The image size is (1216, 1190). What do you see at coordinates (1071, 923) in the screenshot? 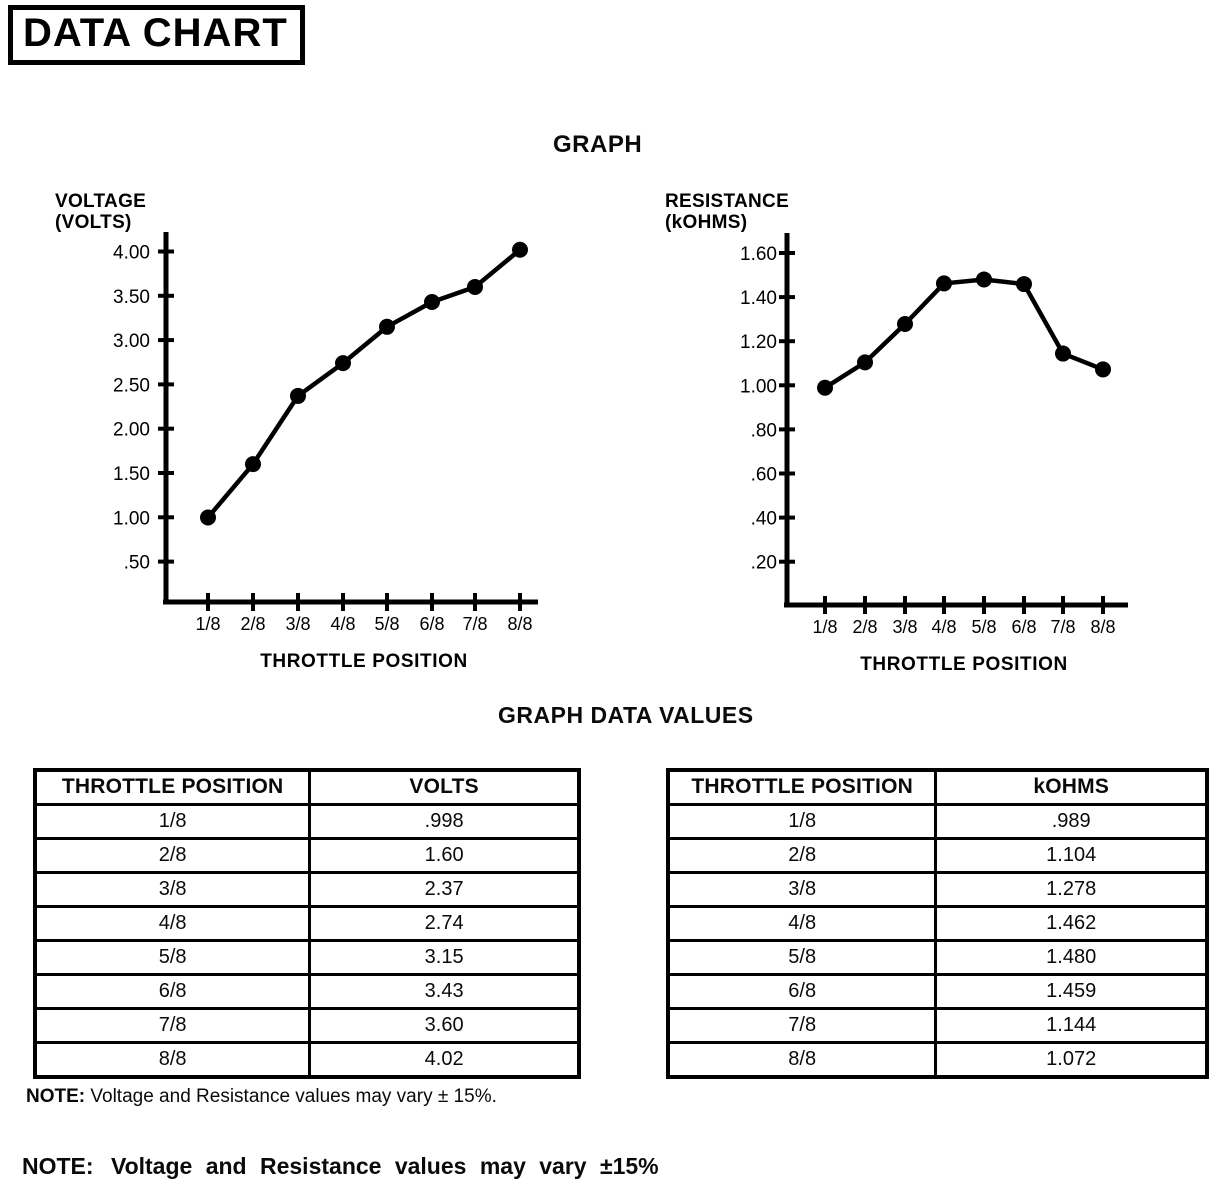
I see `table-cell: 1.462` at bounding box center [1071, 923].